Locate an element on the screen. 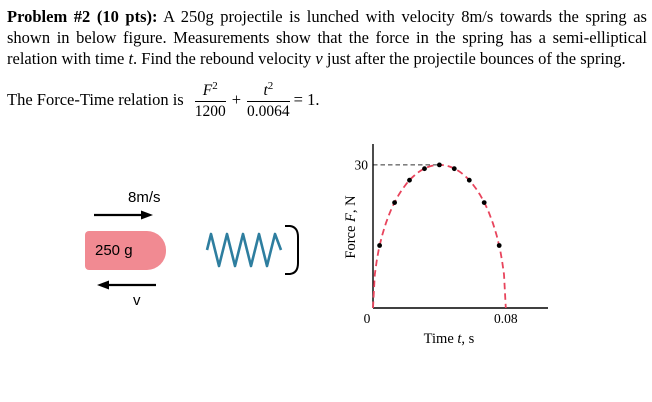  spring-assembly is located at coordinates (252, 250).